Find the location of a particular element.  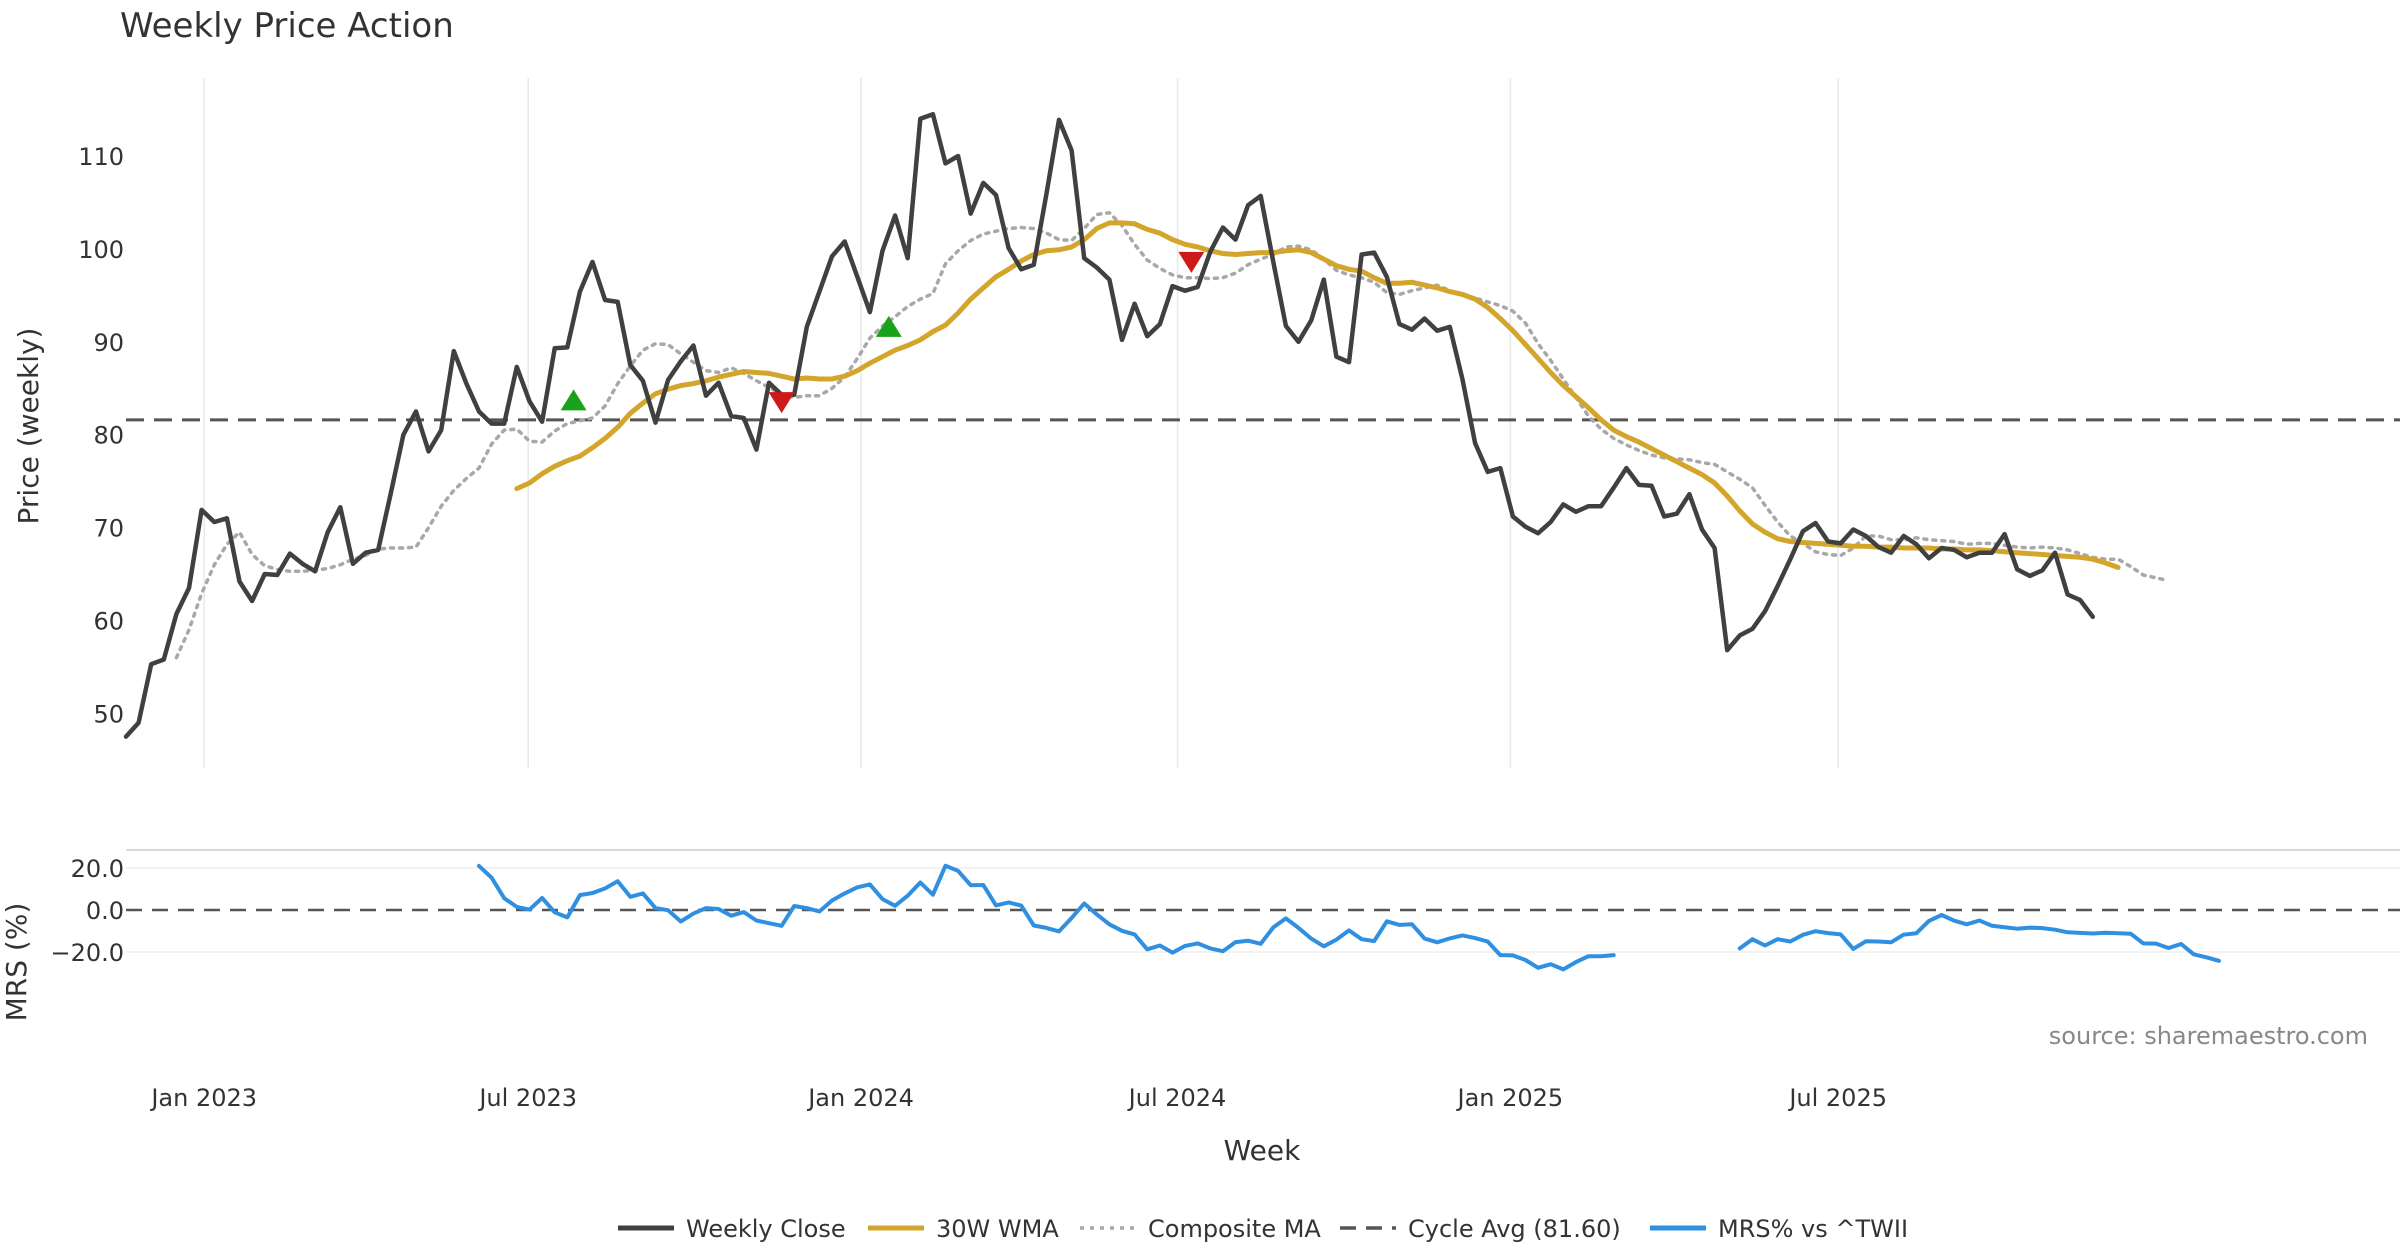

y-tick-label: 70 is located at coordinates (108, 529).